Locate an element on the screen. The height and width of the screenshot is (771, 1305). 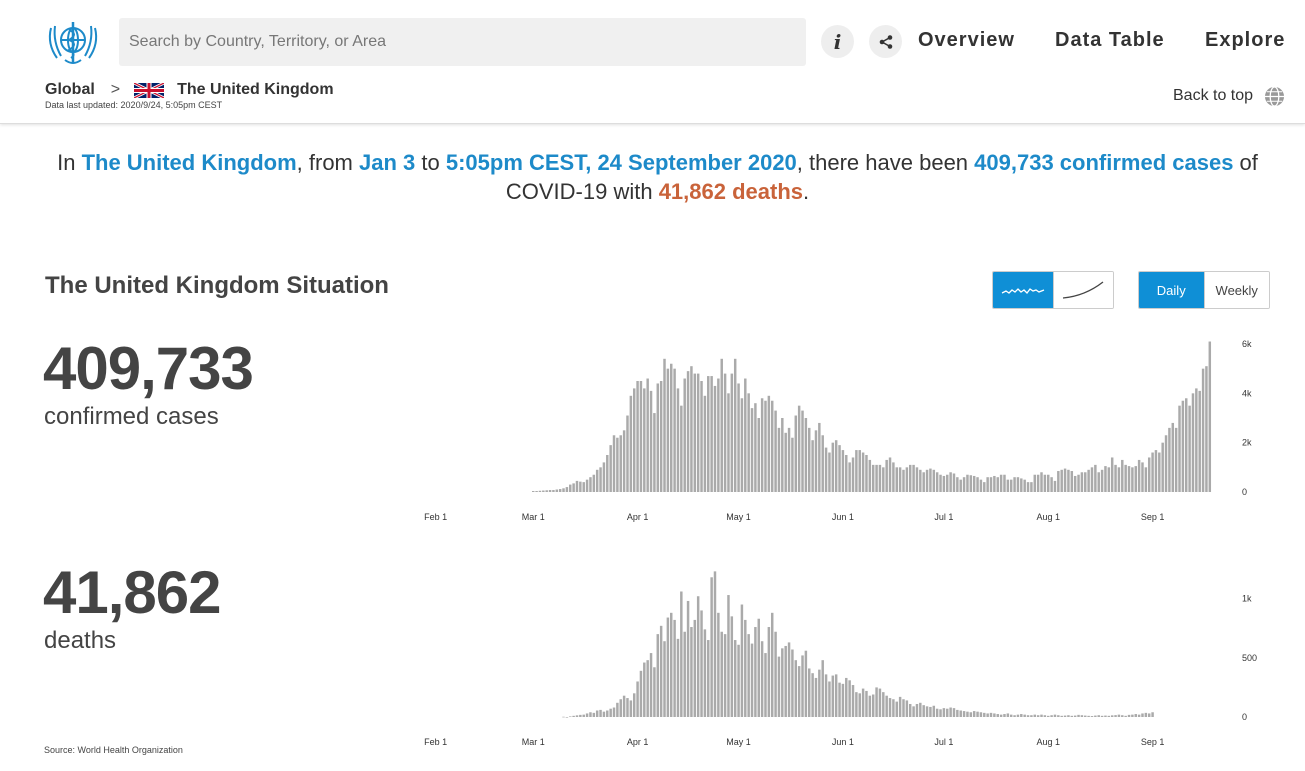
who-logo-icon is located at coordinates (73, 41).